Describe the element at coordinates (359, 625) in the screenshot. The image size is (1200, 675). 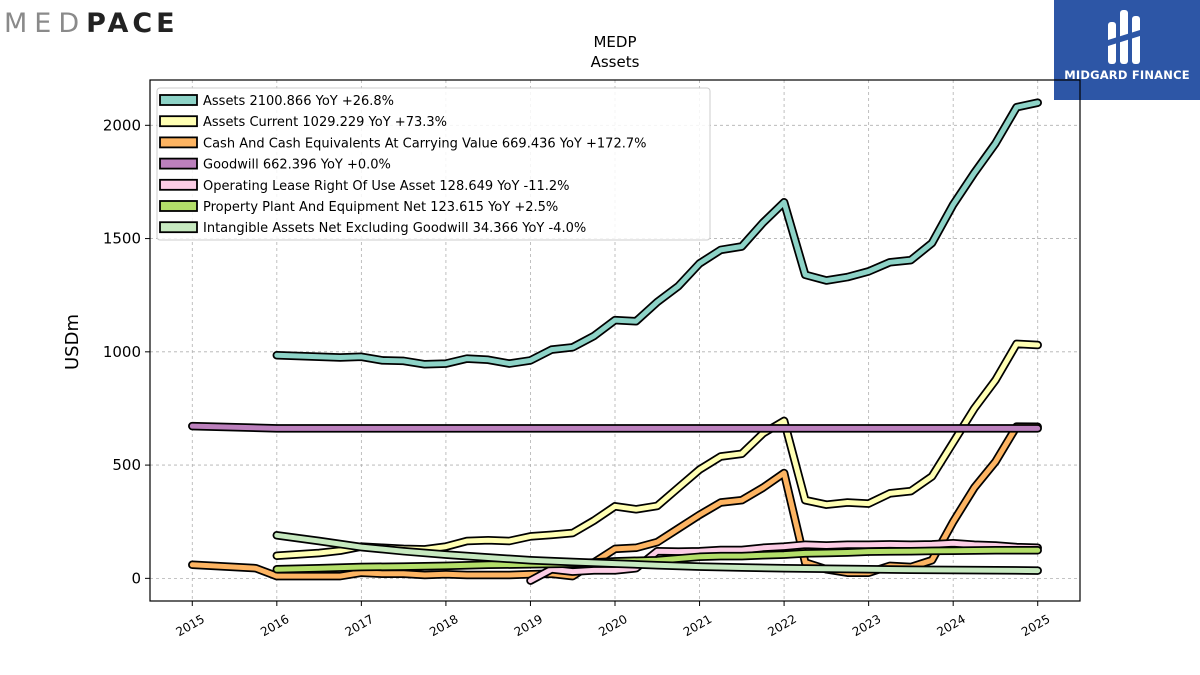
I see `x-tick-label: 2017` at that location.